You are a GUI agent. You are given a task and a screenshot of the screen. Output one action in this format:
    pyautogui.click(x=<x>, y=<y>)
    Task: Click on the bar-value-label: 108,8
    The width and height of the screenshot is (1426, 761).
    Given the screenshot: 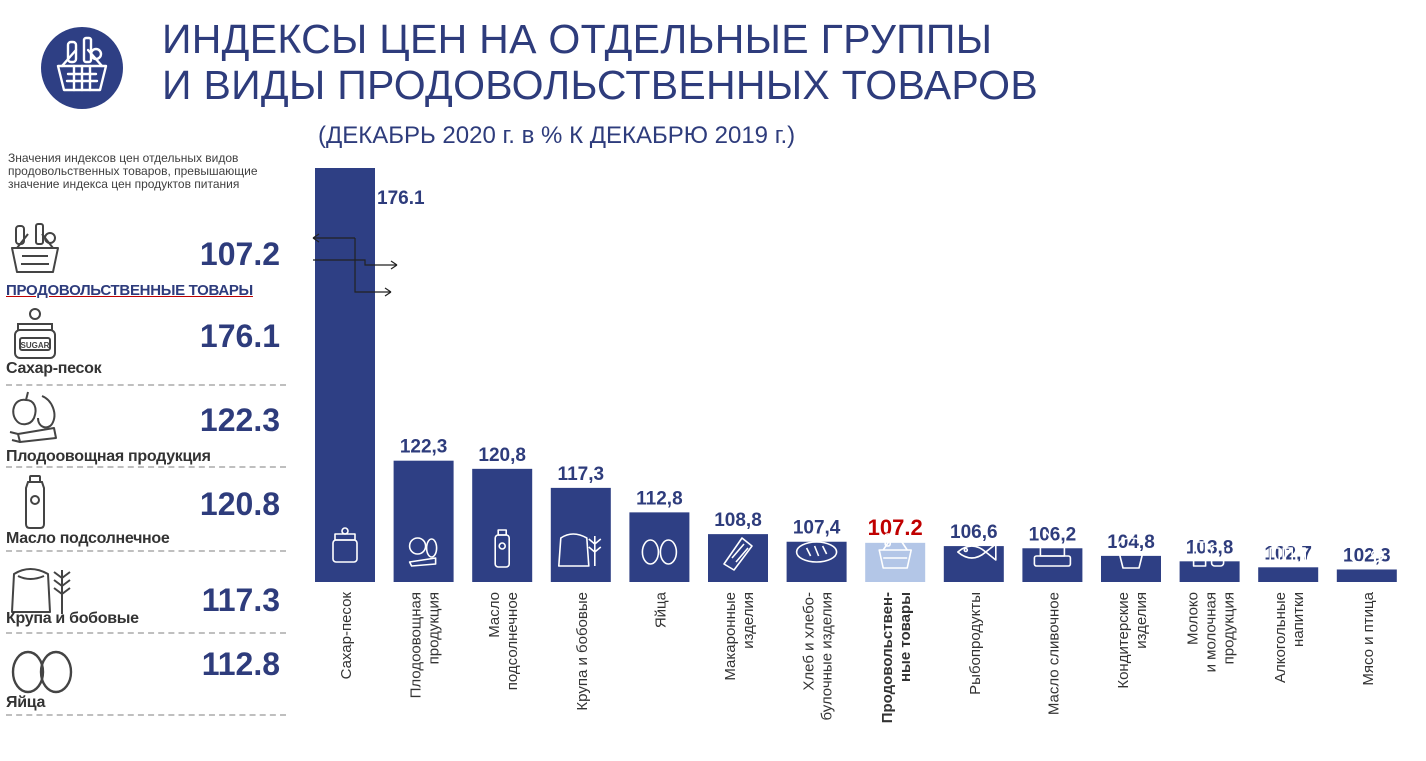 What is the action you would take?
    pyautogui.click(x=738, y=520)
    